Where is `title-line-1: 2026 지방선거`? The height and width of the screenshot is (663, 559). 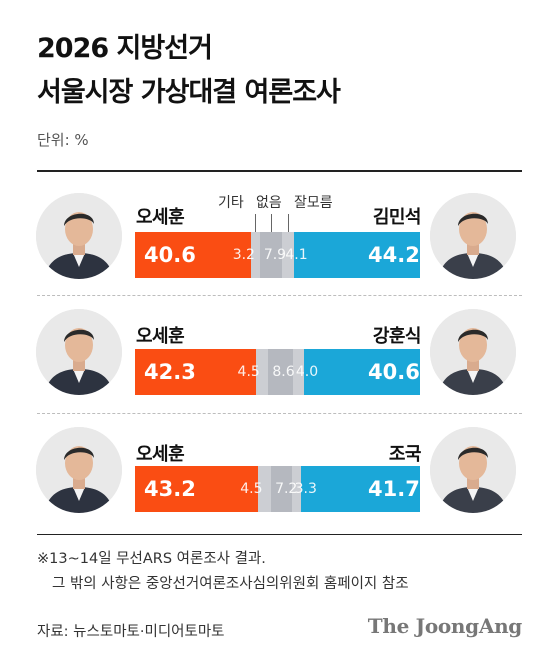 title-line-1: 2026 지방선거 is located at coordinates (125, 48).